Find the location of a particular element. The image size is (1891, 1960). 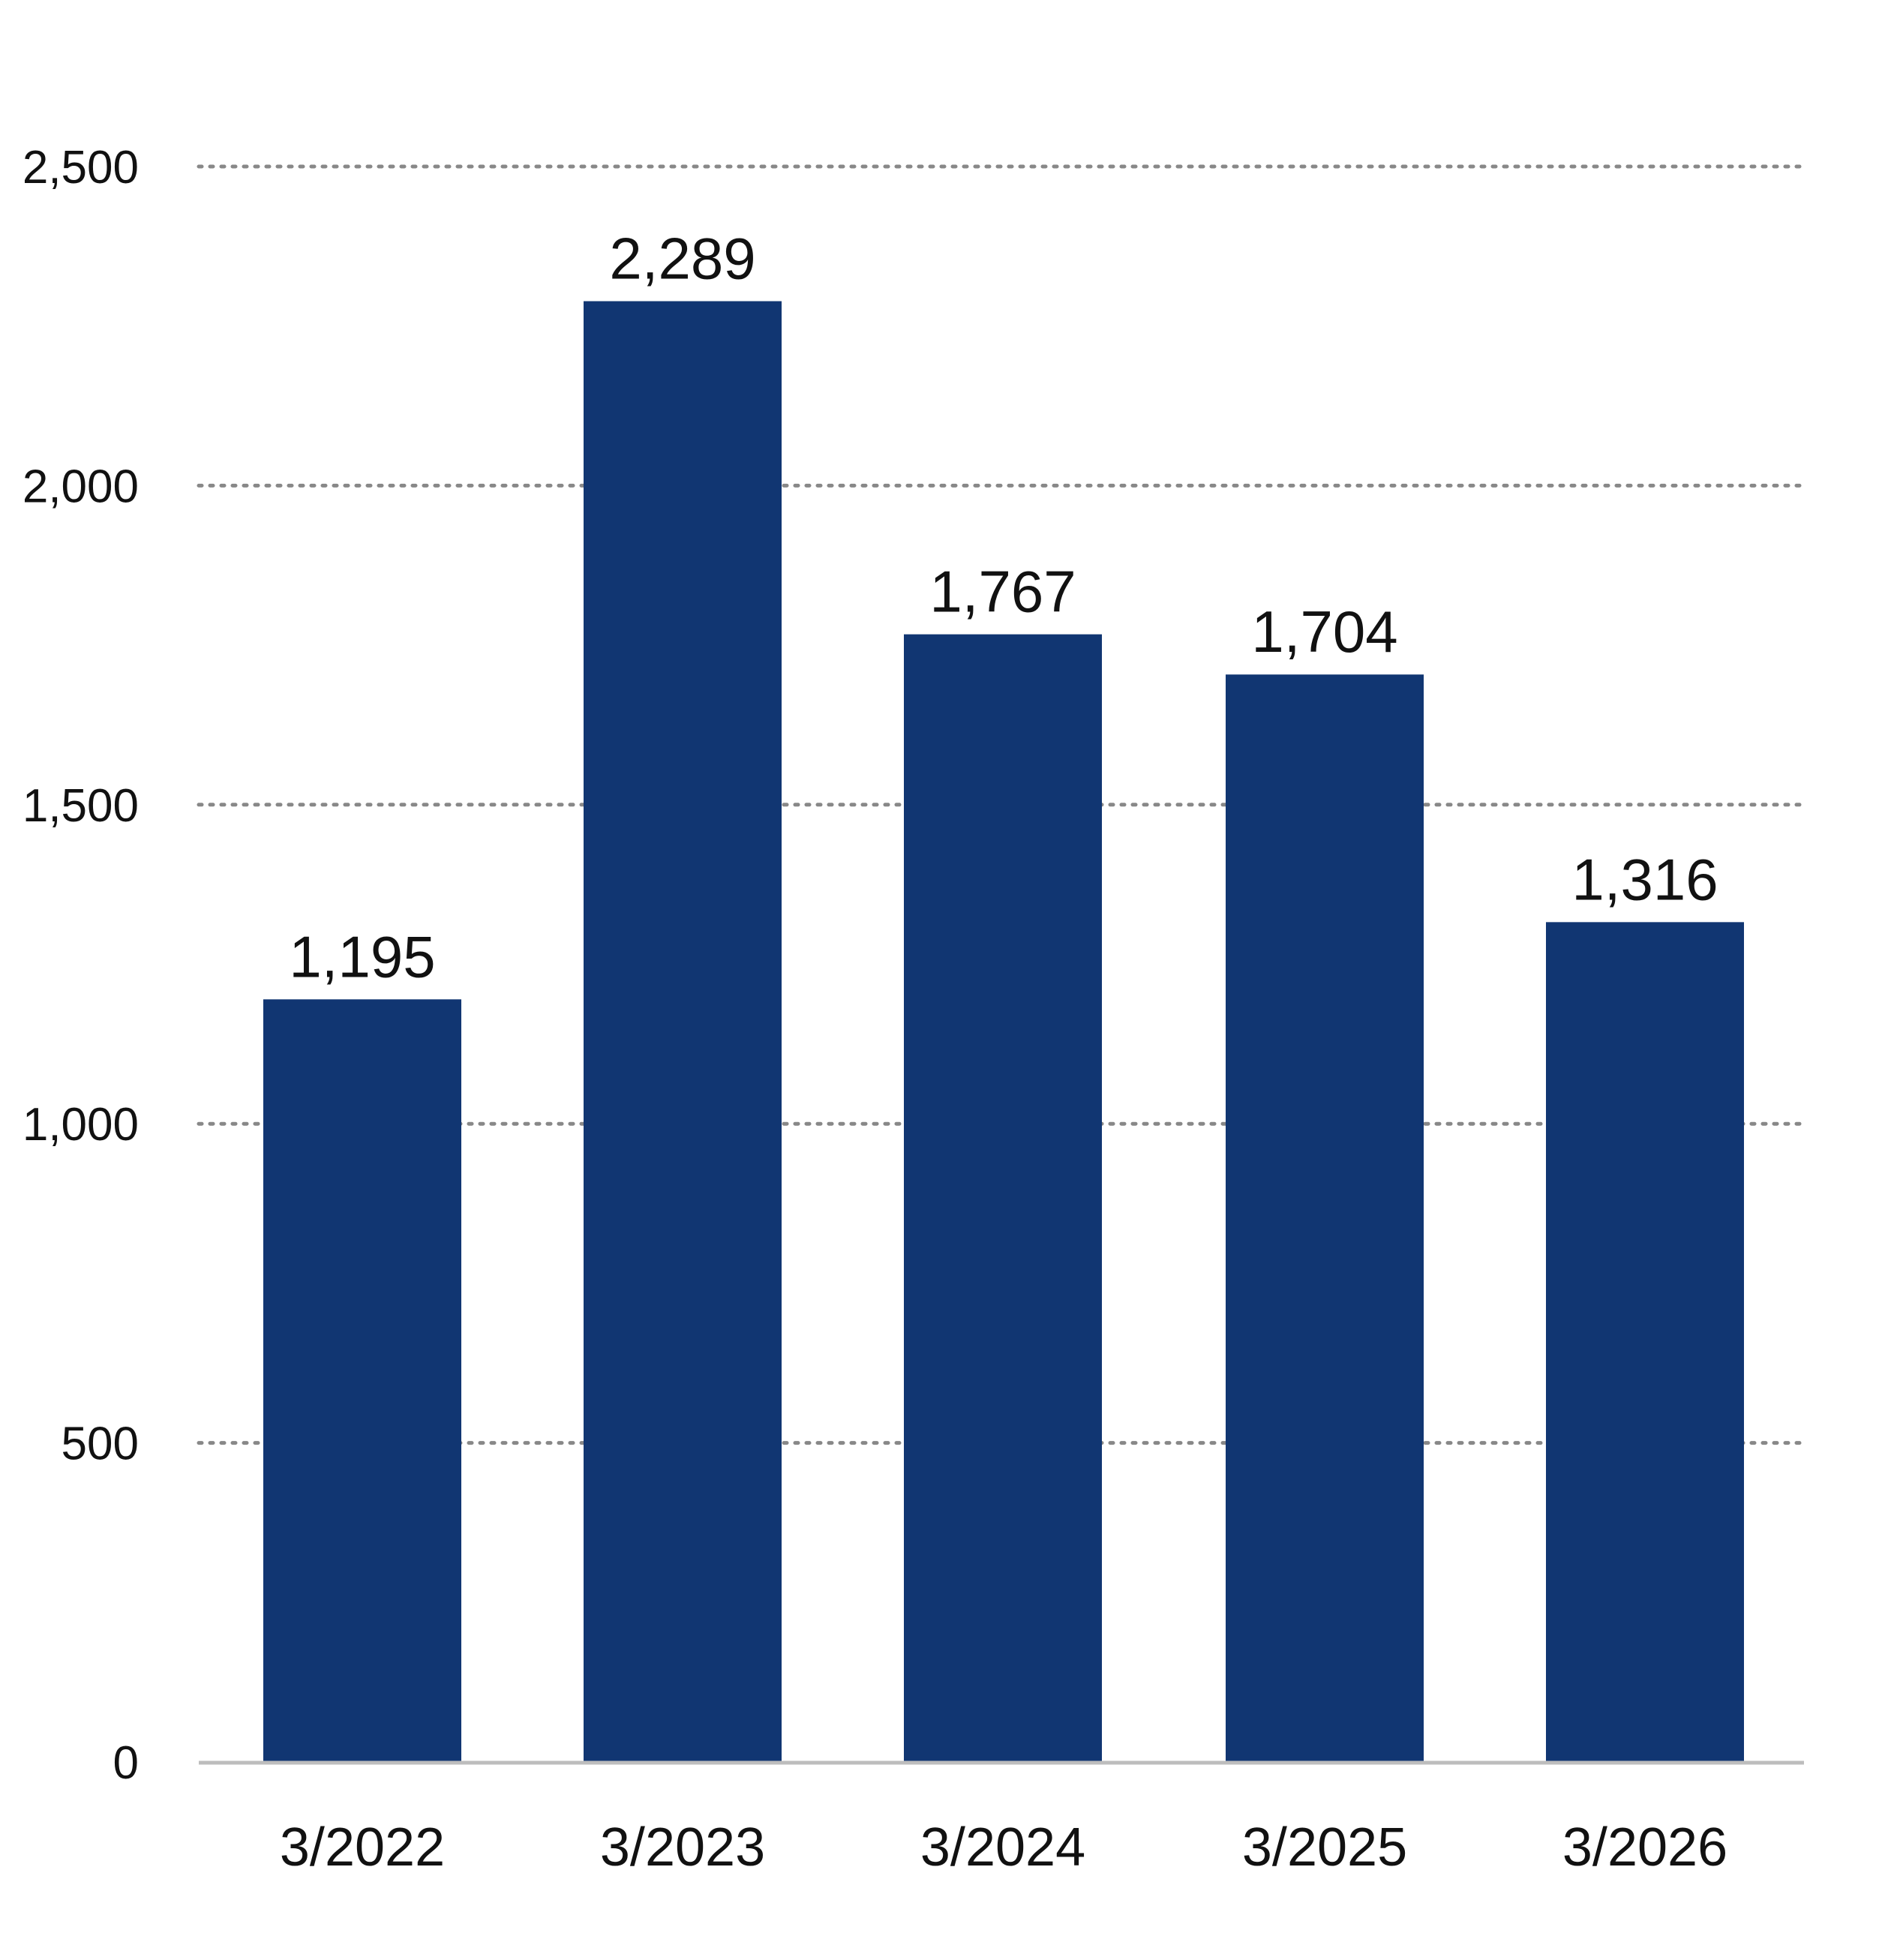

y-tick-label: 2,500 is located at coordinates (81, 168).